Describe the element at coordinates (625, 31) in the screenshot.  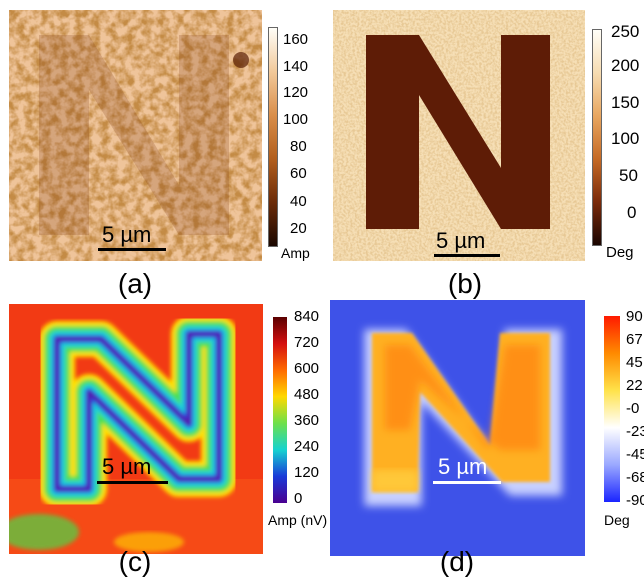
I see `tick-label: 250` at that location.